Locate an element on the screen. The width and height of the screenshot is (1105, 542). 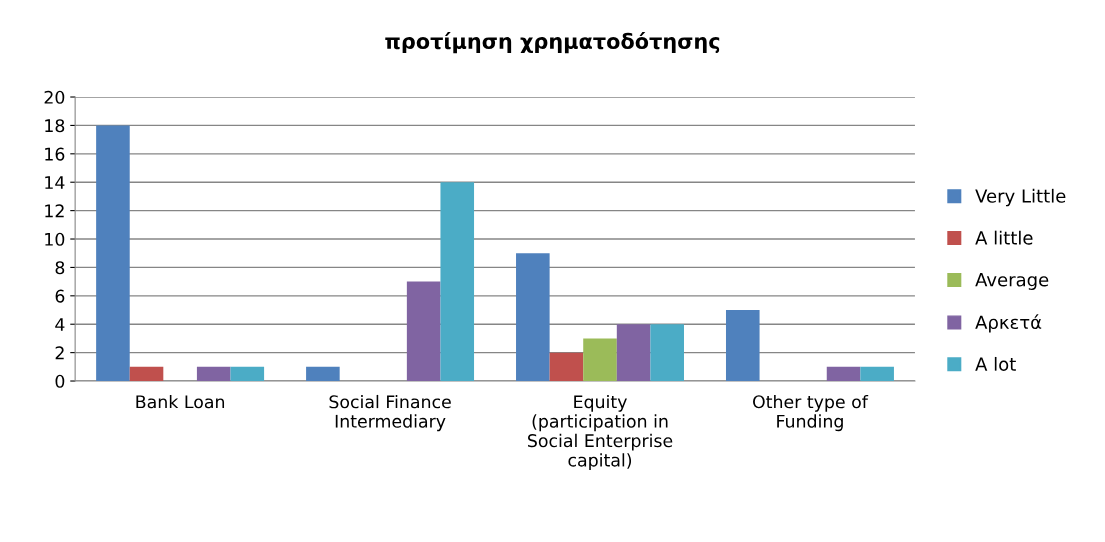
legend-label: Αρκετά is located at coordinates (1008, 323).